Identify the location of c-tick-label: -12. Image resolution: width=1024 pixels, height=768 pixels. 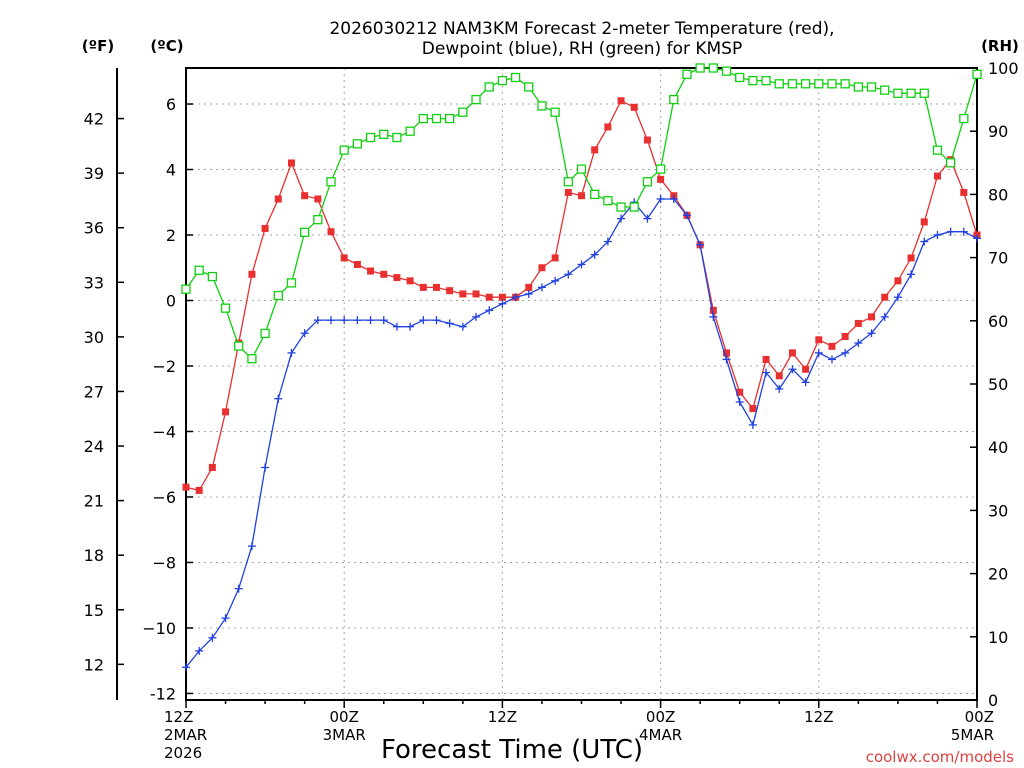
(163, 693).